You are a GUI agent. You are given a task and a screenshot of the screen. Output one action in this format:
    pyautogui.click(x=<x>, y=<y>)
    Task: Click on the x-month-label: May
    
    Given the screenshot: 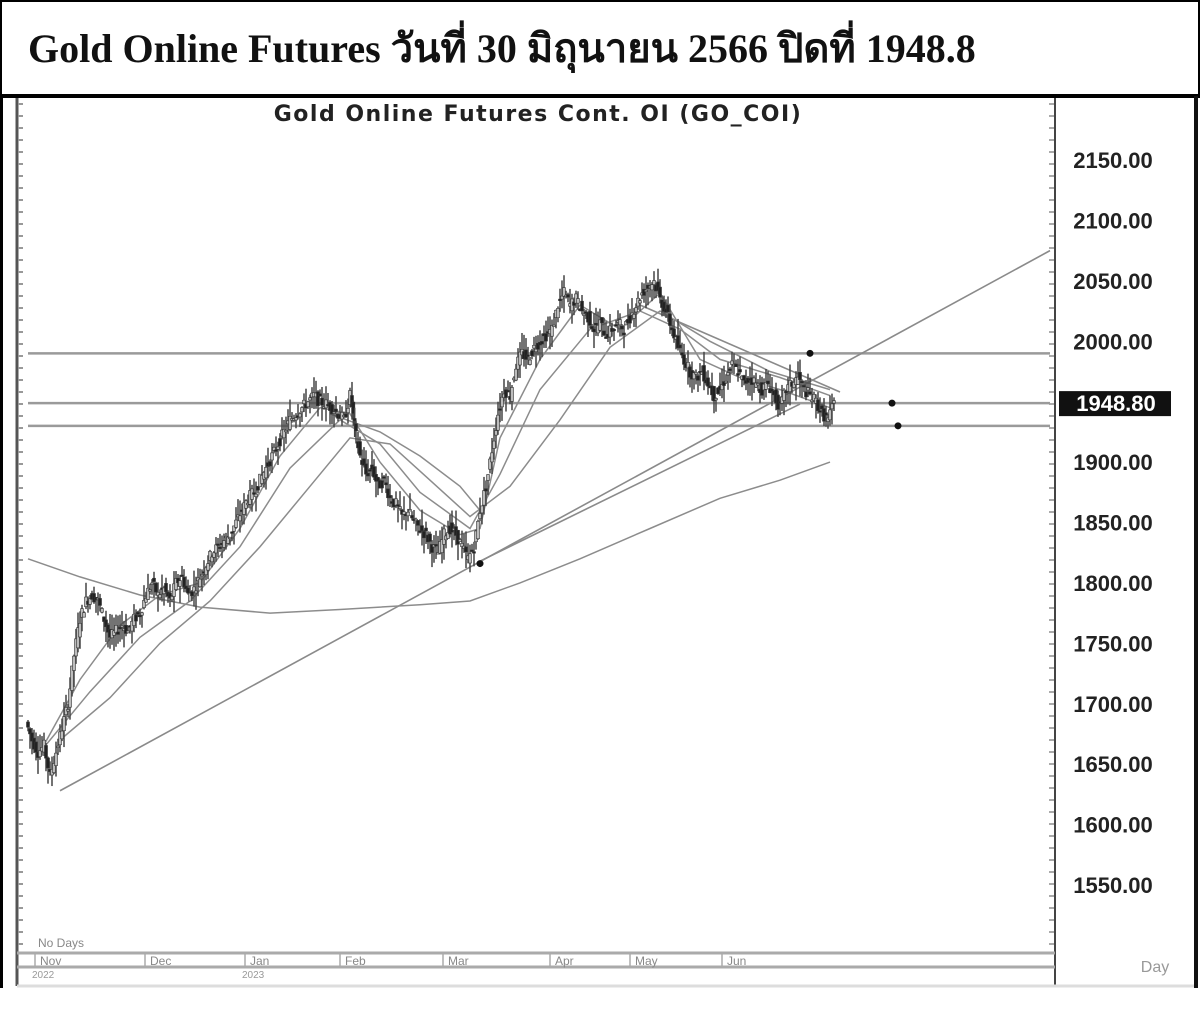 What is the action you would take?
    pyautogui.click(x=646, y=961)
    